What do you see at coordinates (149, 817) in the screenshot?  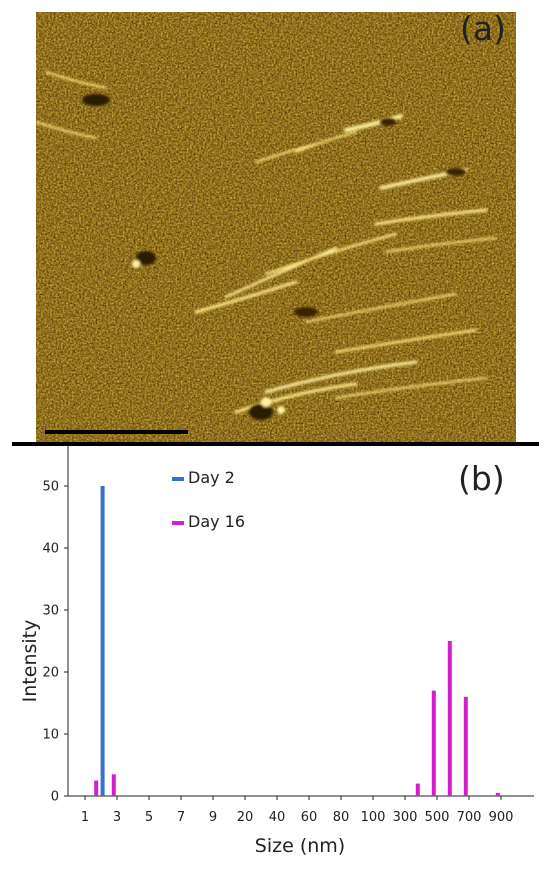 I see `x-tick-label: 5` at bounding box center [149, 817].